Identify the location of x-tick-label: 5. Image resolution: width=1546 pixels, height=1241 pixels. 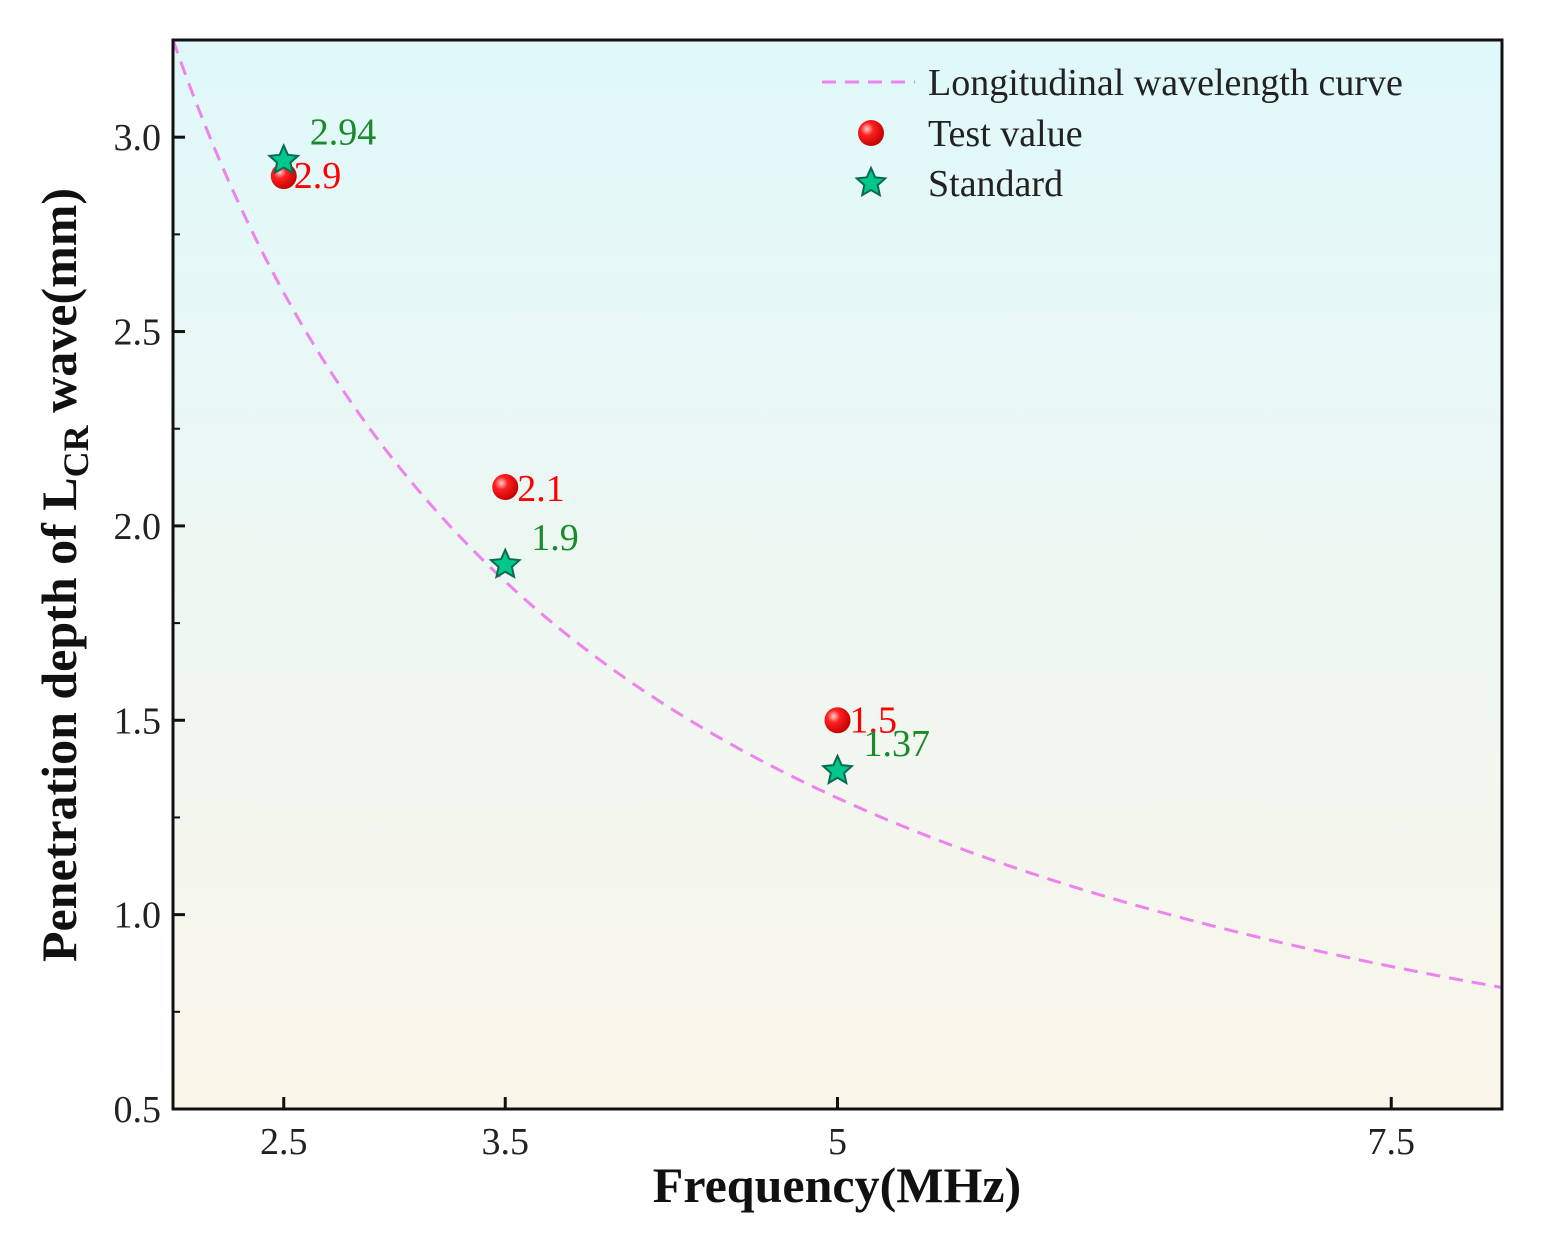
(837, 1142).